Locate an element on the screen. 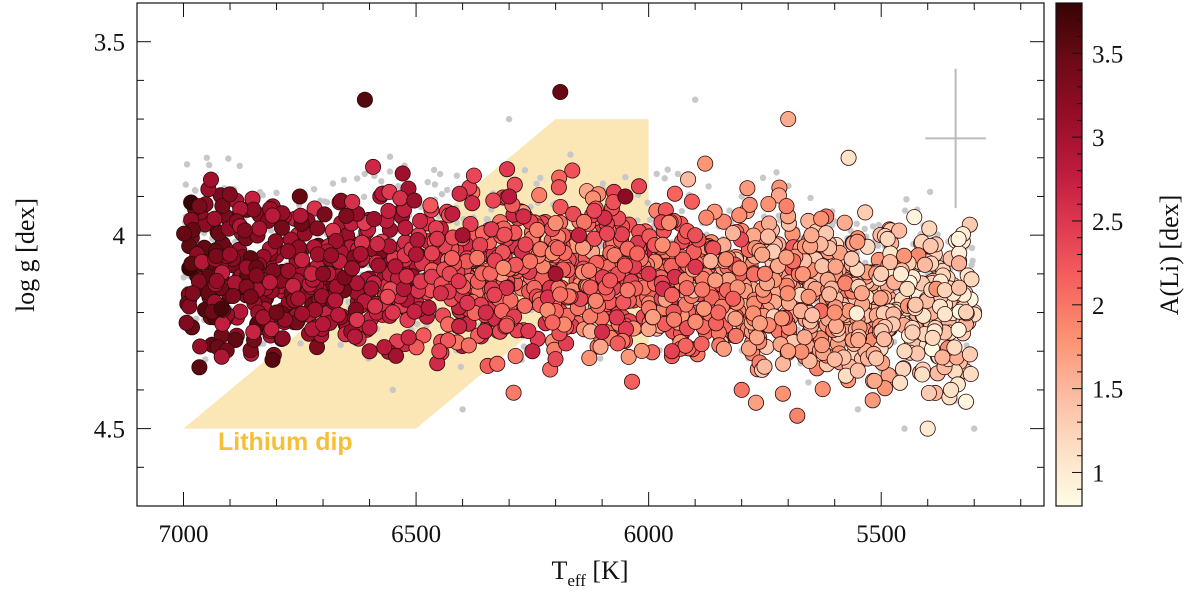 This screenshot has width=1200, height=592. lithium-dip-label: Lithium dip is located at coordinates (285, 442).